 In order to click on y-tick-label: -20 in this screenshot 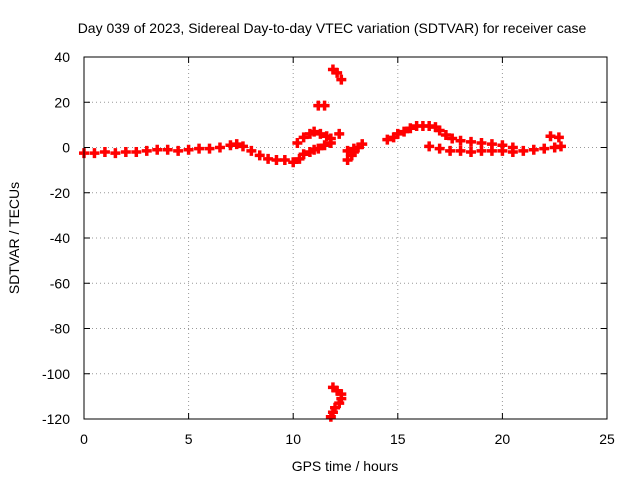, I will do `click(60, 193)`.